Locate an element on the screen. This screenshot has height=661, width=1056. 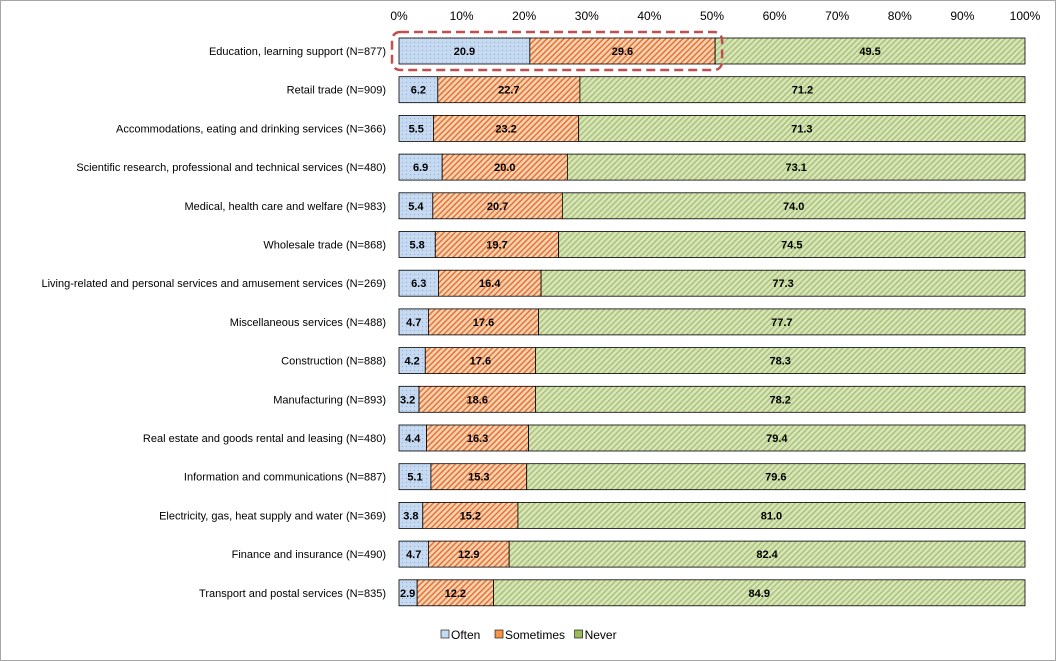
data-label: 79.6 is located at coordinates (775, 478).